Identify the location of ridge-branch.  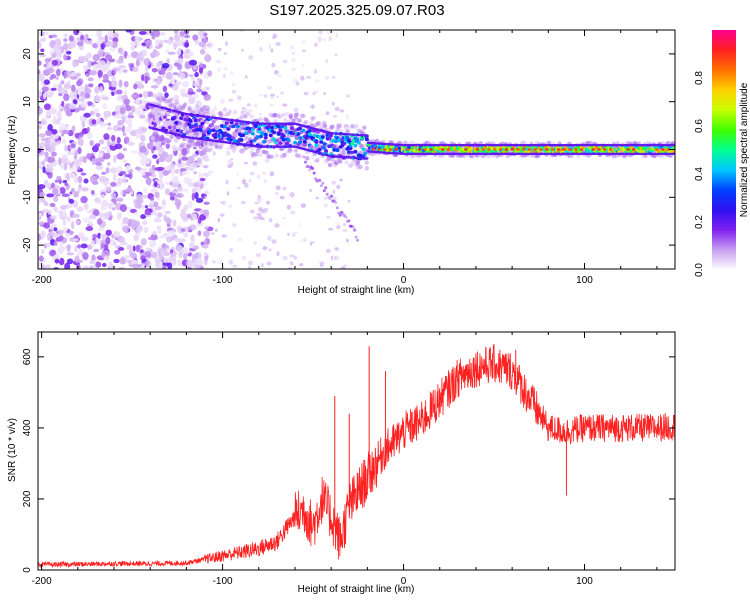
(327, 194).